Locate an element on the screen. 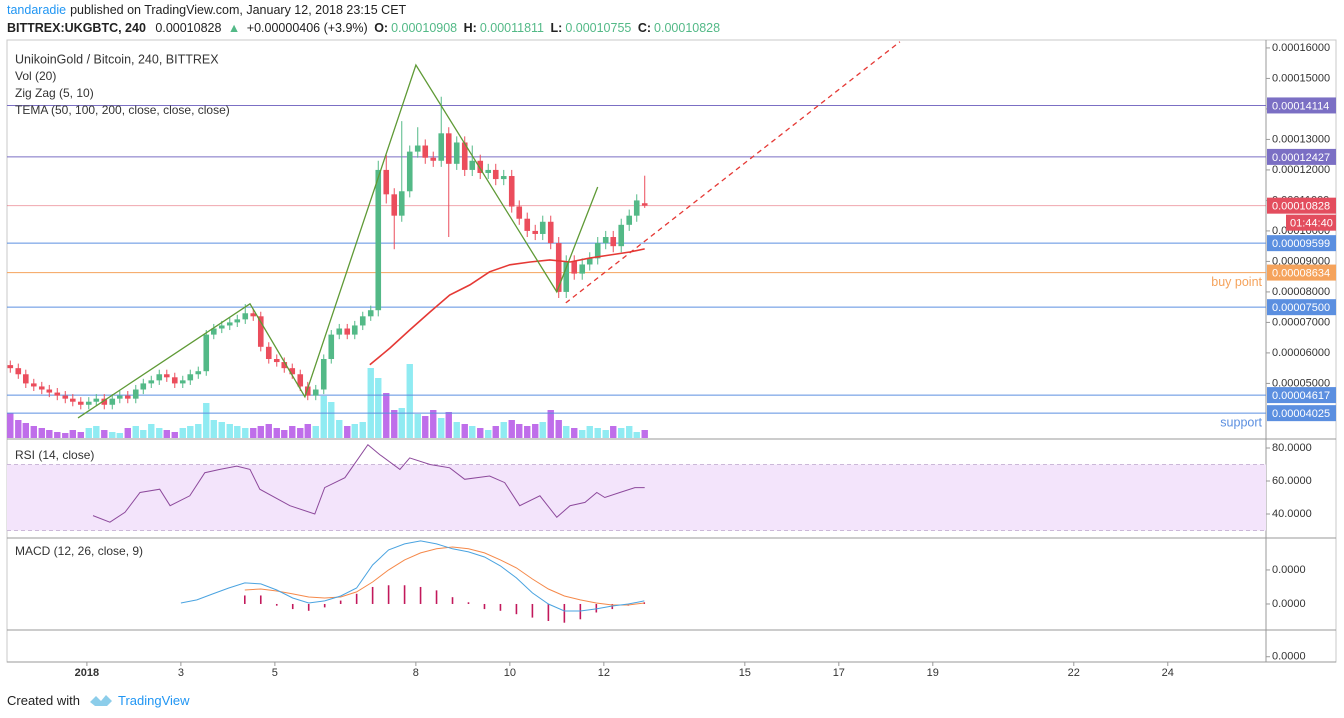 Image resolution: width=1344 pixels, height=718 pixels. logo is located at coordinates (100, 700).